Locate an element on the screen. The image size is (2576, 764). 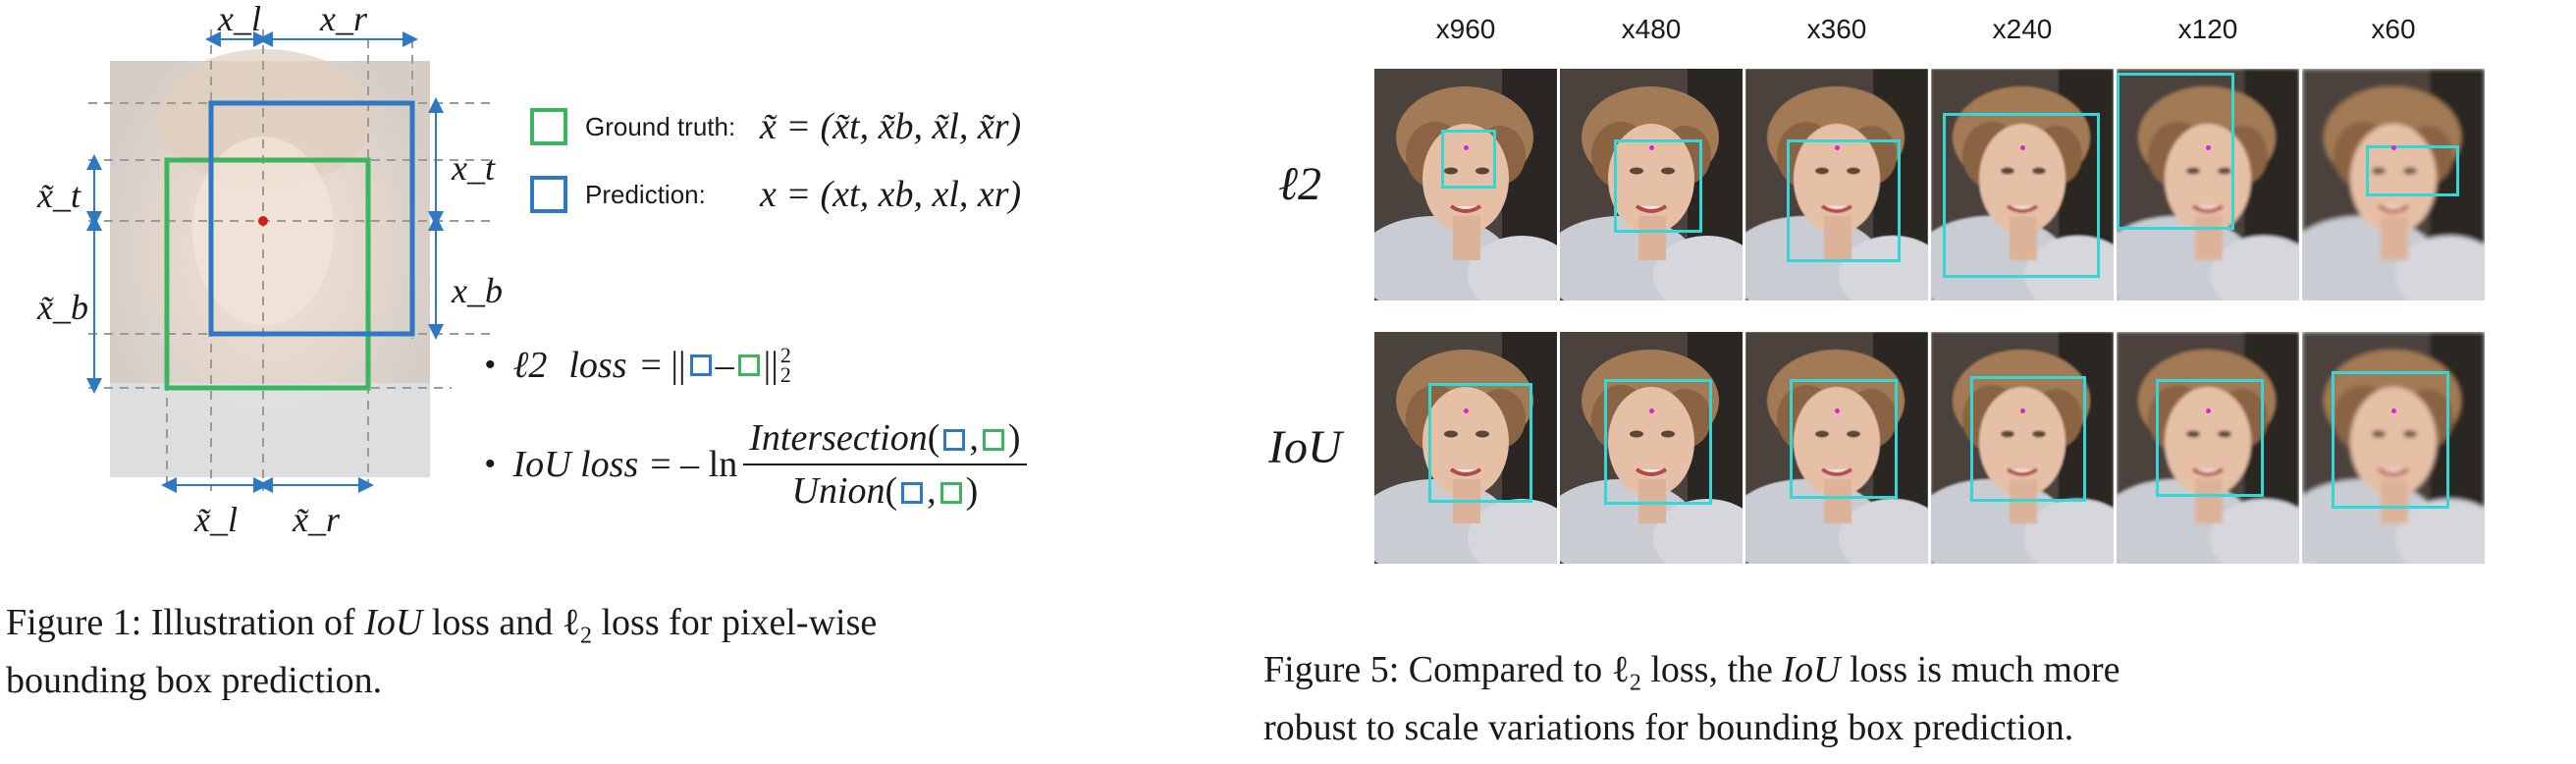
caption-line-2: bounding box prediction. is located at coordinates (194, 680).